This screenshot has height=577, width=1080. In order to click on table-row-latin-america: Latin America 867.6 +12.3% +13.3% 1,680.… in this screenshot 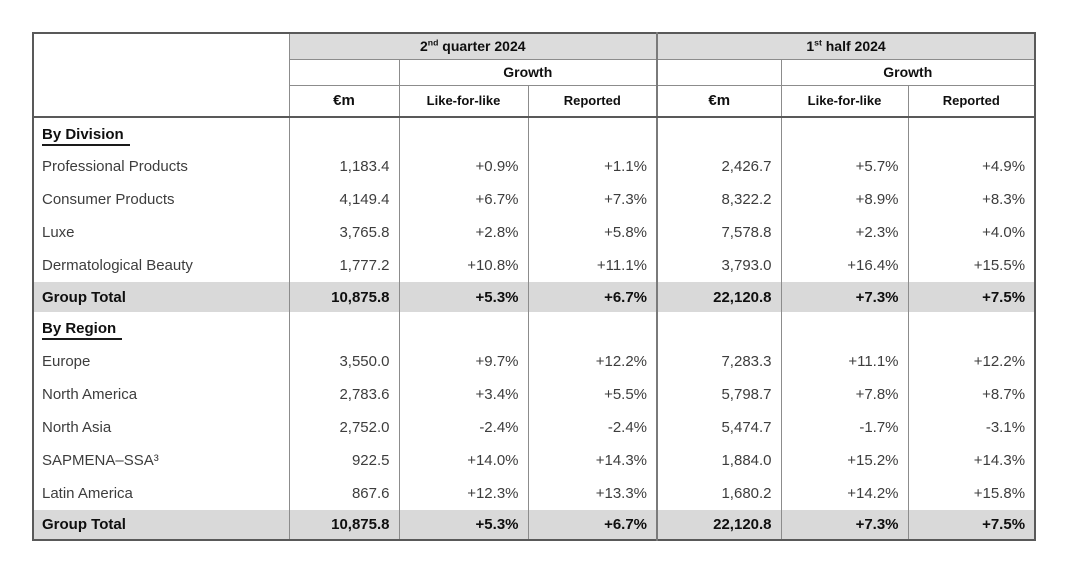, I will do `click(534, 493)`.